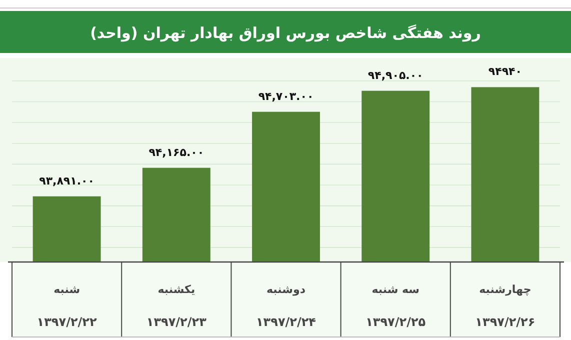 The height and width of the screenshot is (340, 571). Describe the element at coordinates (505, 289) in the screenshot. I see `x-tick-label: چهارشنبه` at that location.